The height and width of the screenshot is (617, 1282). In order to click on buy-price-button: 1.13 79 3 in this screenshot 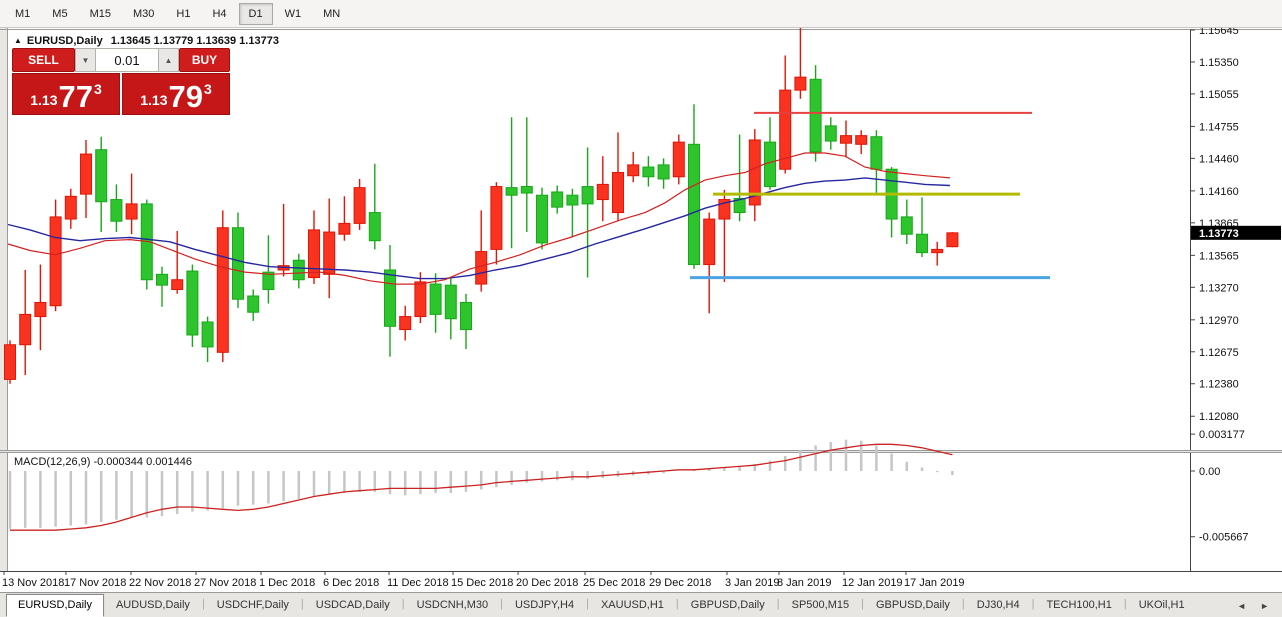, I will do `click(176, 94)`.